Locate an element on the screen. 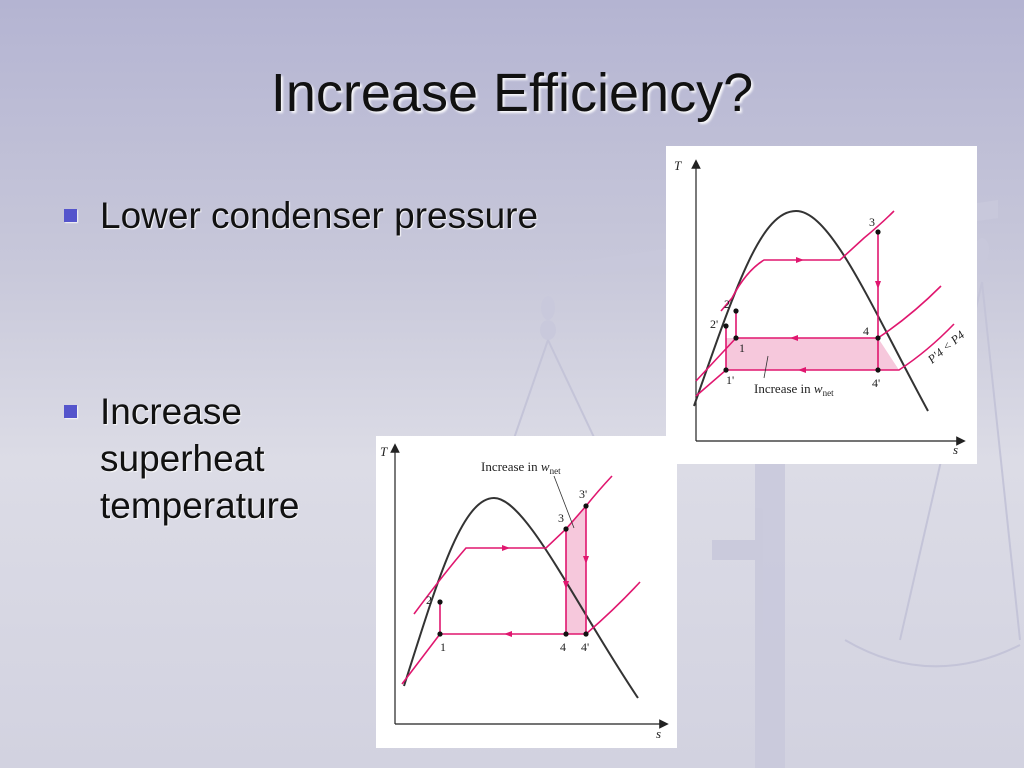  point-2-prime: 2' is located at coordinates (714, 324).